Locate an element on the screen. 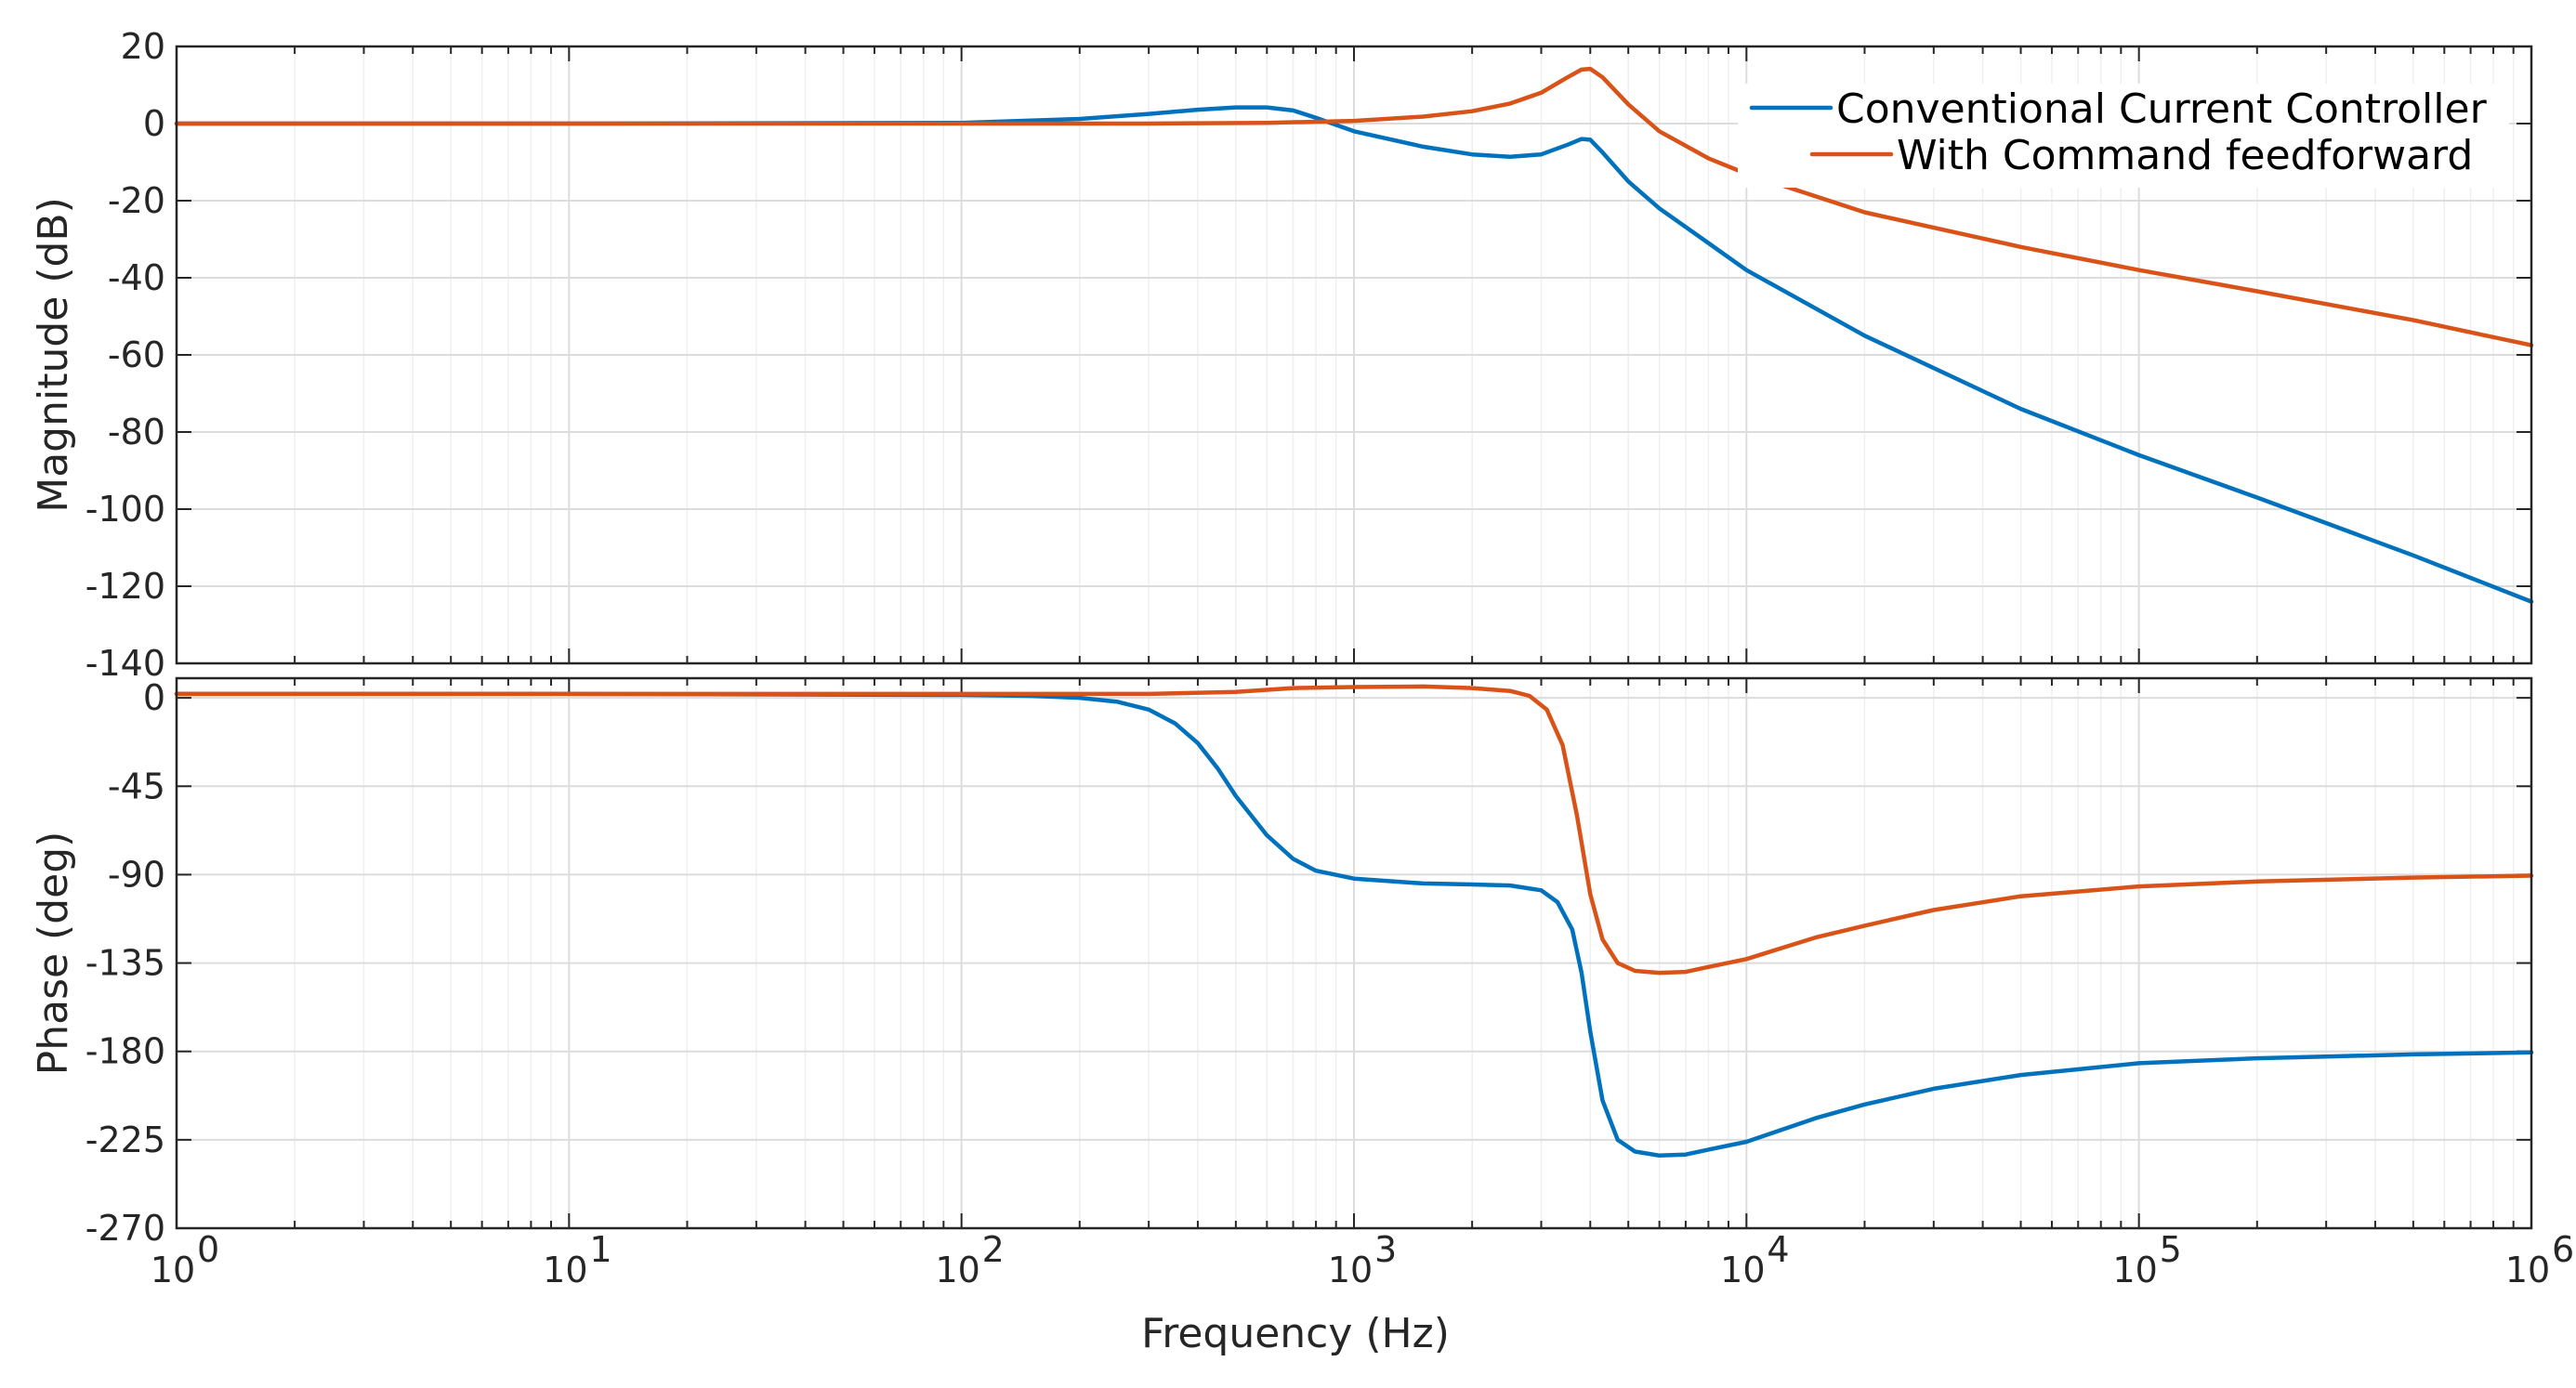 This screenshot has height=1388, width=2576. frequency-axis: 10 0 10 1 10 2 10 3 10 4 10 5 10 6 is located at coordinates (1362, 1259).